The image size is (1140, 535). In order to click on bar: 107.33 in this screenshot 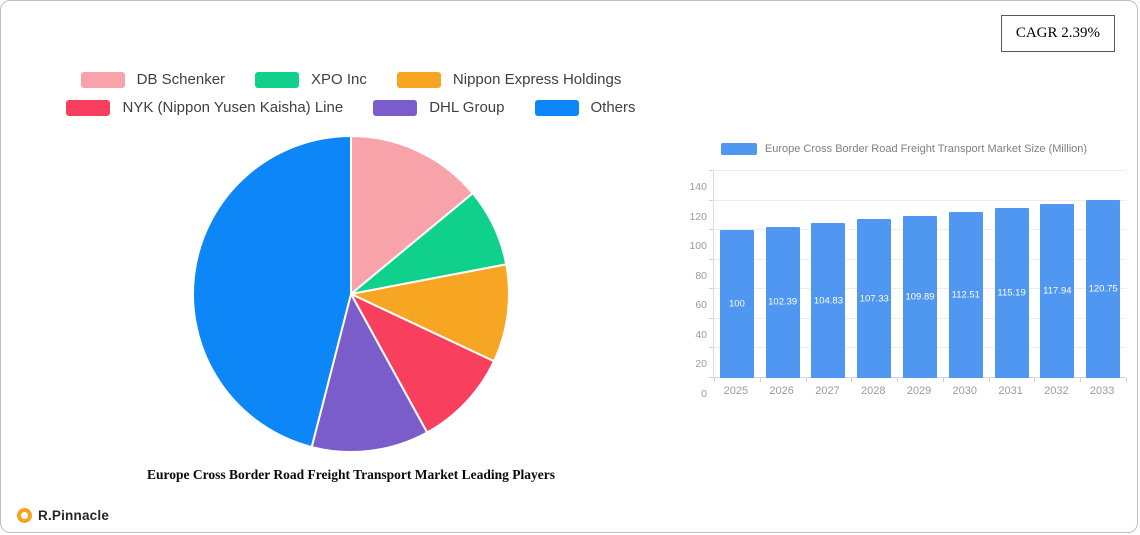, I will do `click(874, 298)`.